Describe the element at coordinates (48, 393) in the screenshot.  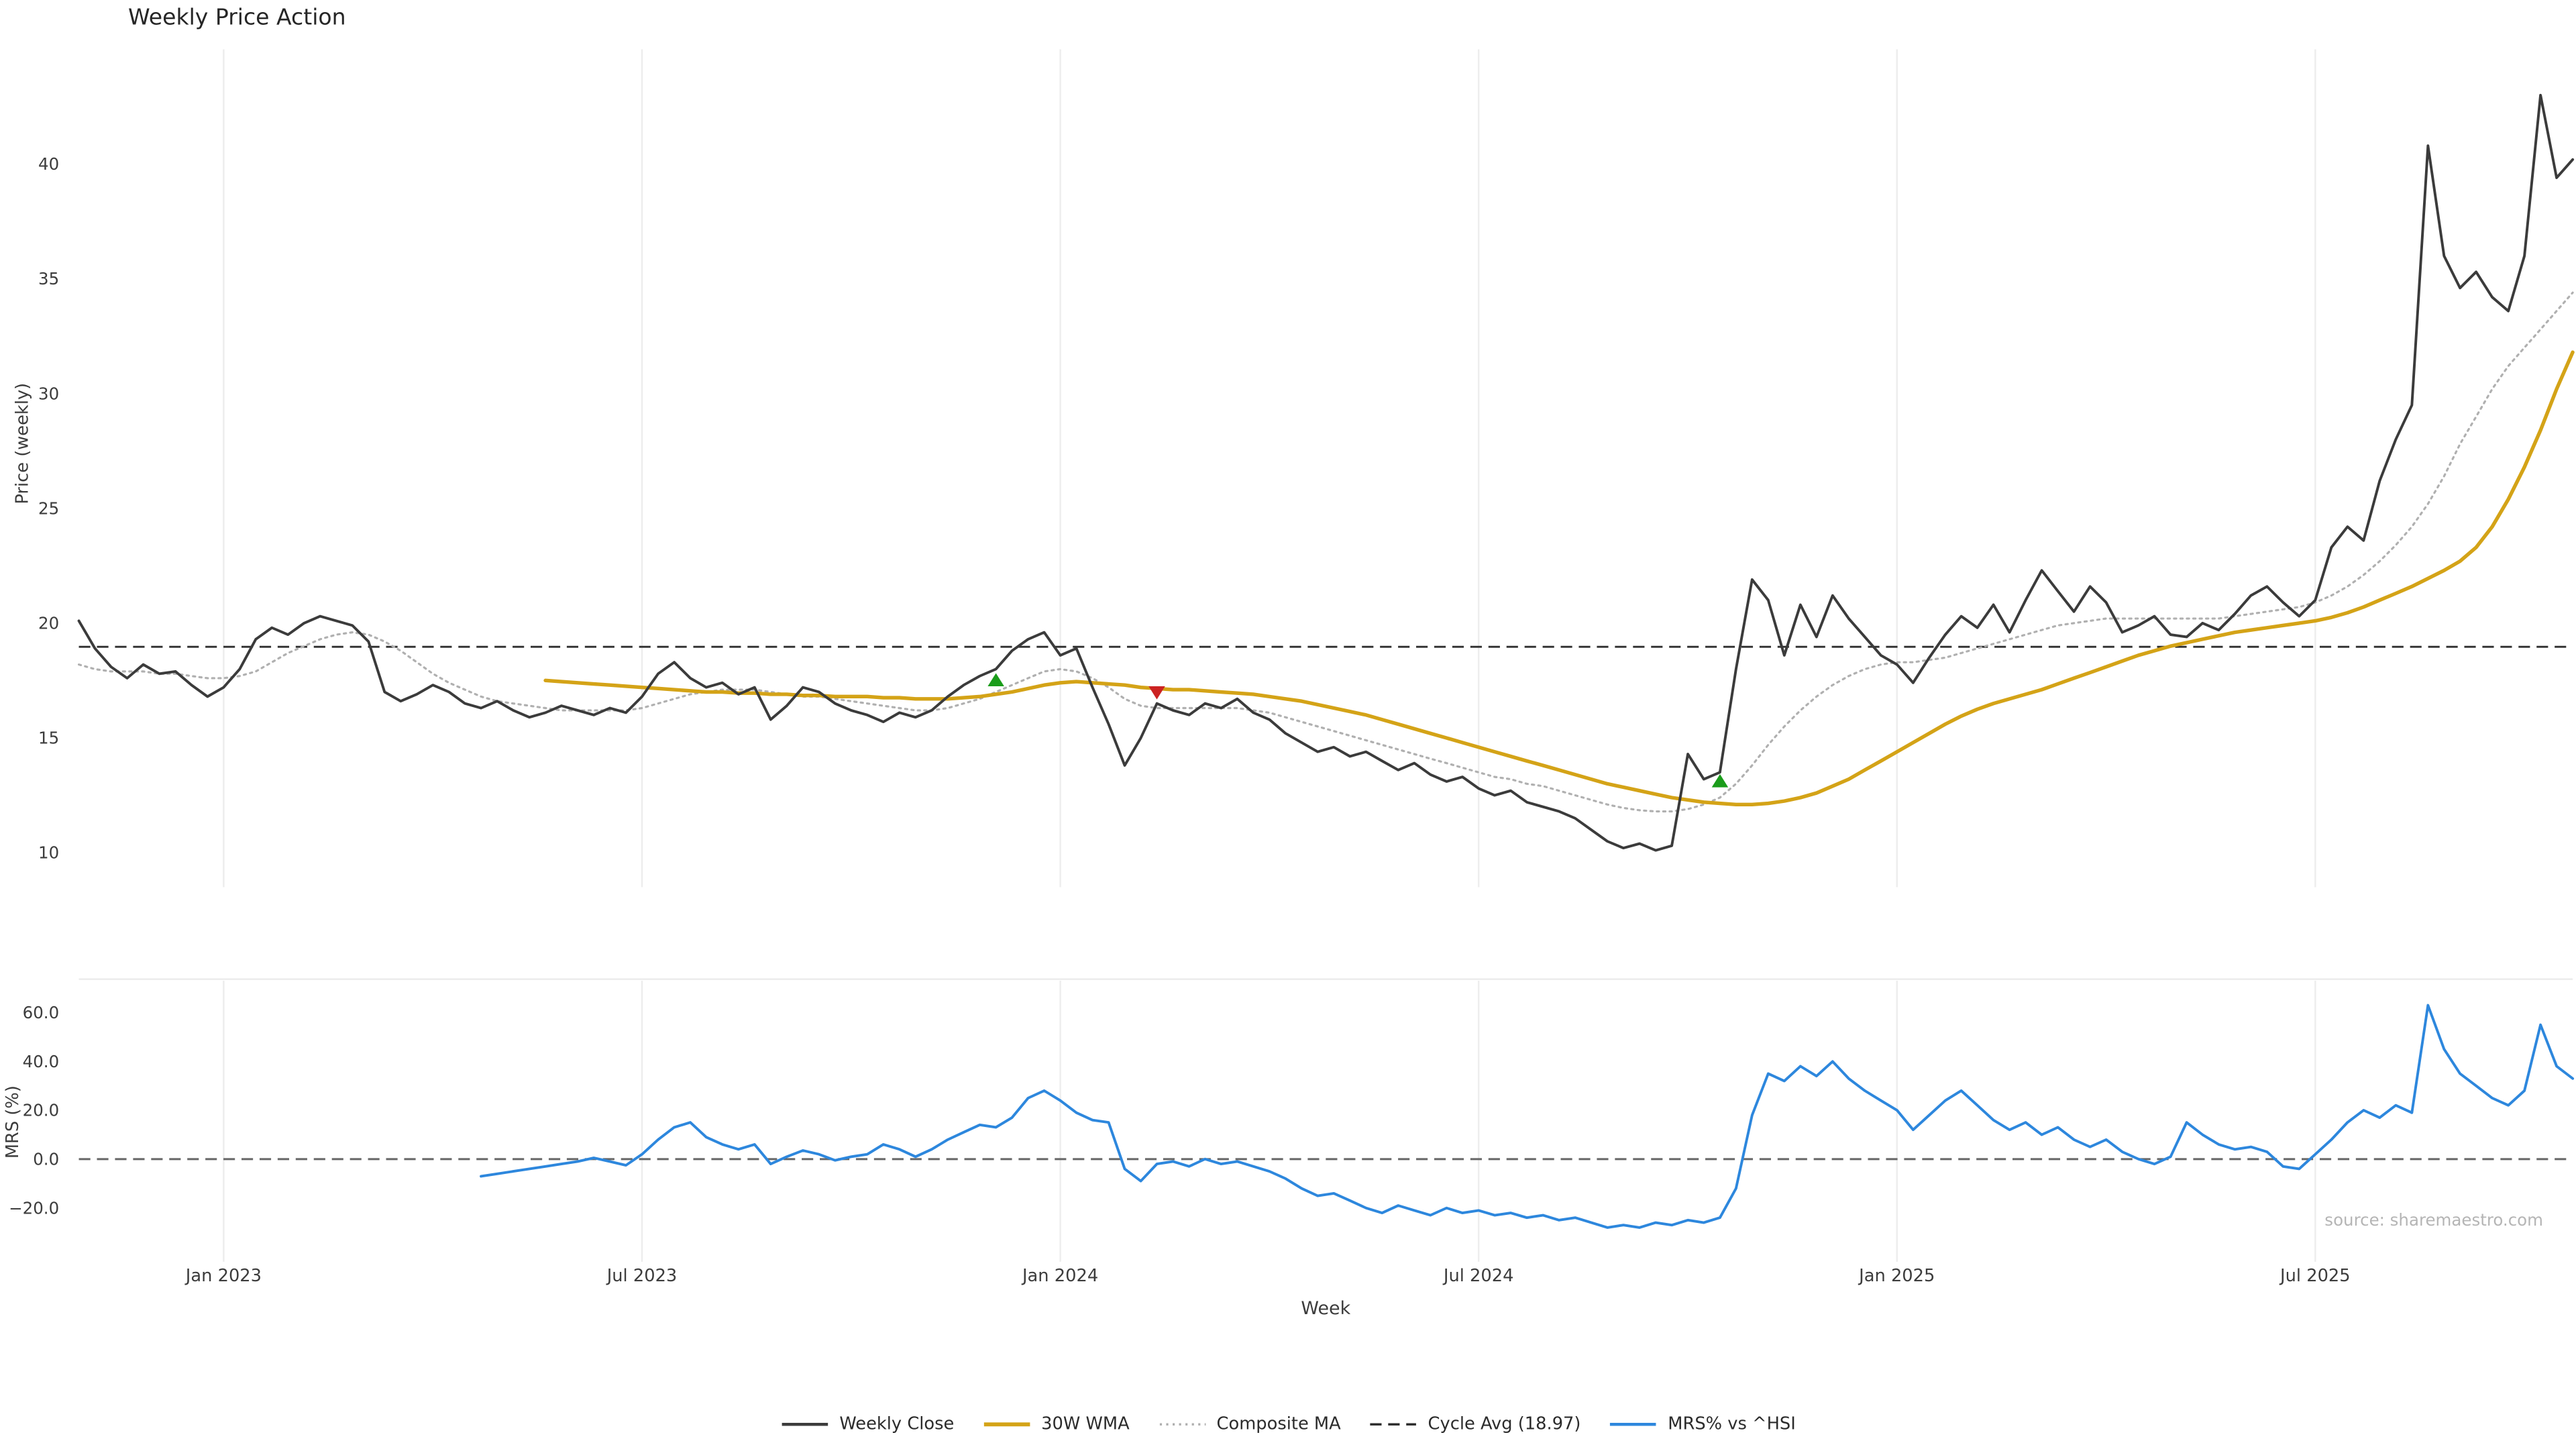
I see `y-tick-label: 30` at that location.